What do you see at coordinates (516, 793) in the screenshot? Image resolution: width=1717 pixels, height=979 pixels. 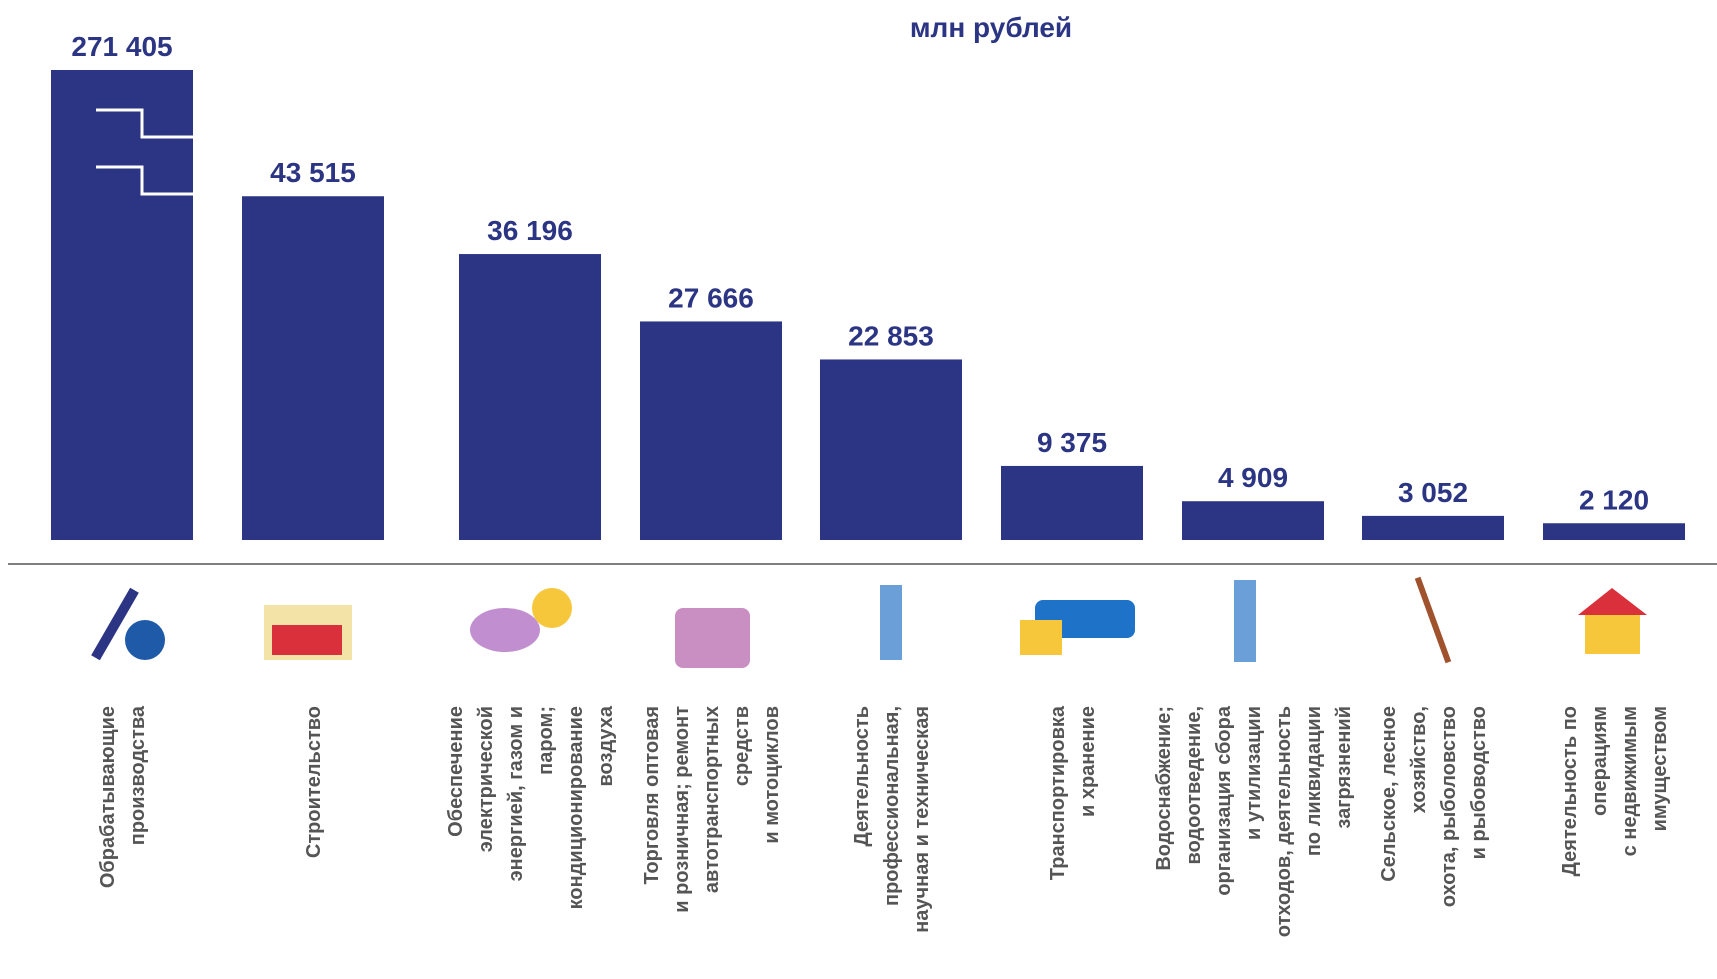 I see `x-tick-label-line: энергией, газом и` at bounding box center [516, 793].